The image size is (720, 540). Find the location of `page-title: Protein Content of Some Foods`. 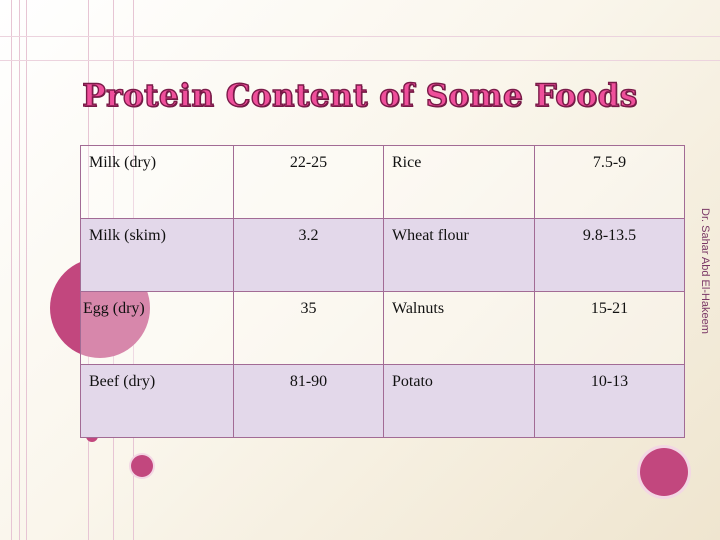

page-title: Protein Content of Some Foods is located at coordinates (360, 95).